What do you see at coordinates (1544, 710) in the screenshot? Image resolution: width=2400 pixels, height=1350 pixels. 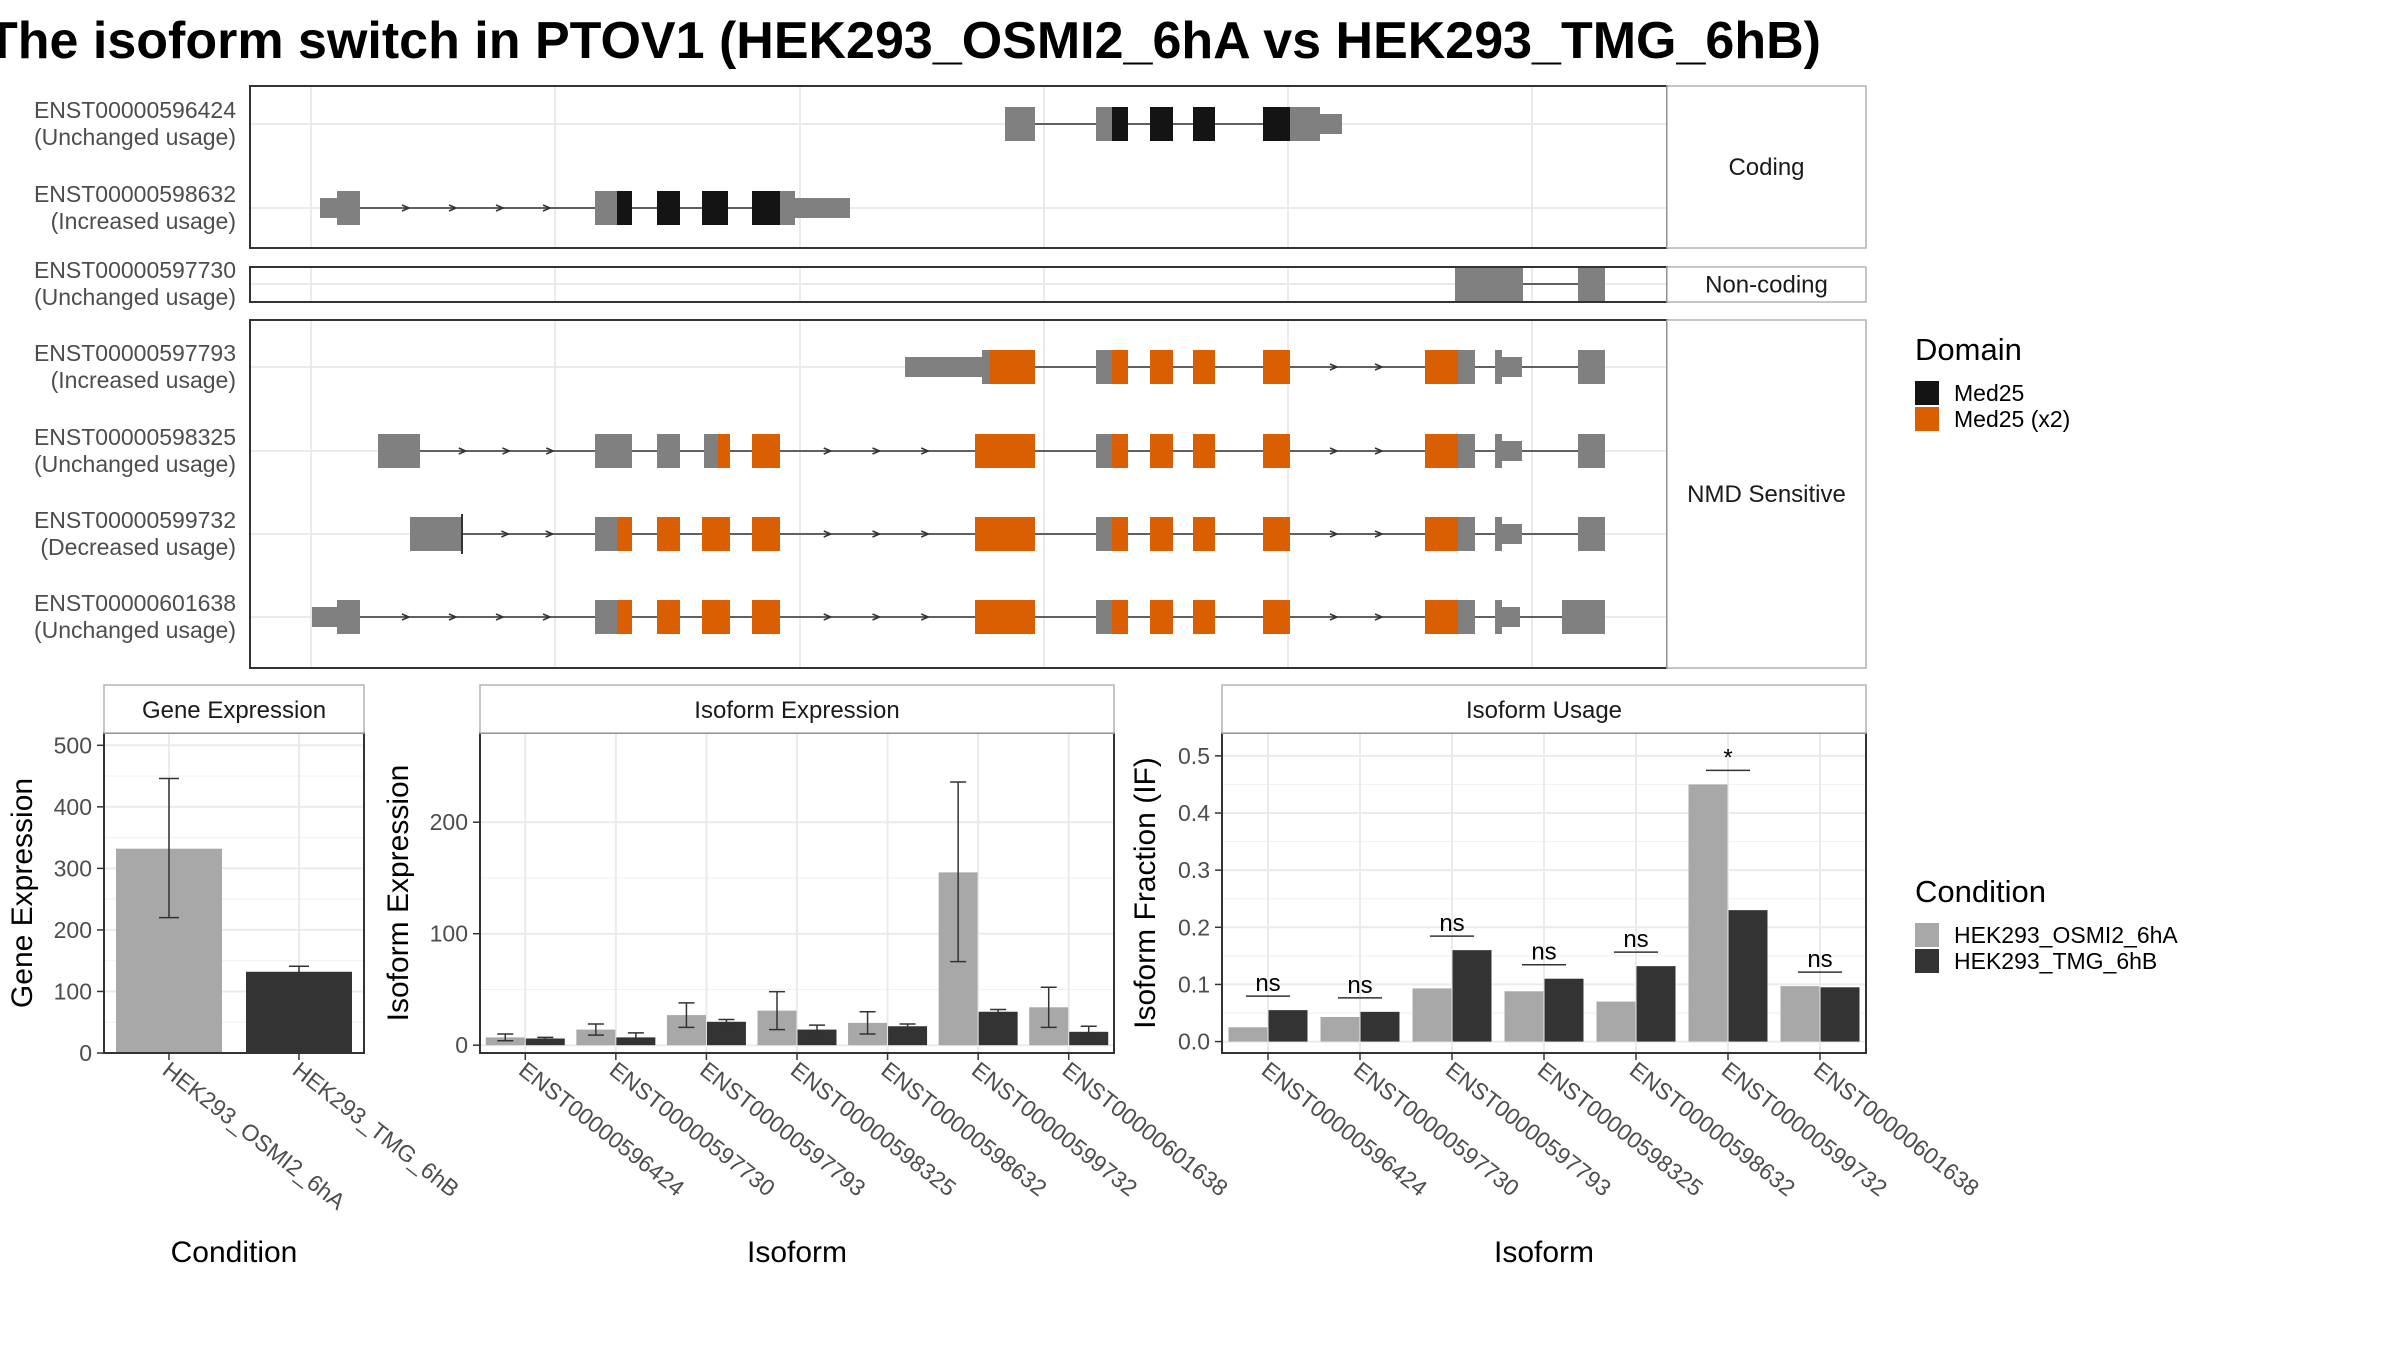 I see `chart-strip-label: Isoform Usage` at bounding box center [1544, 710].